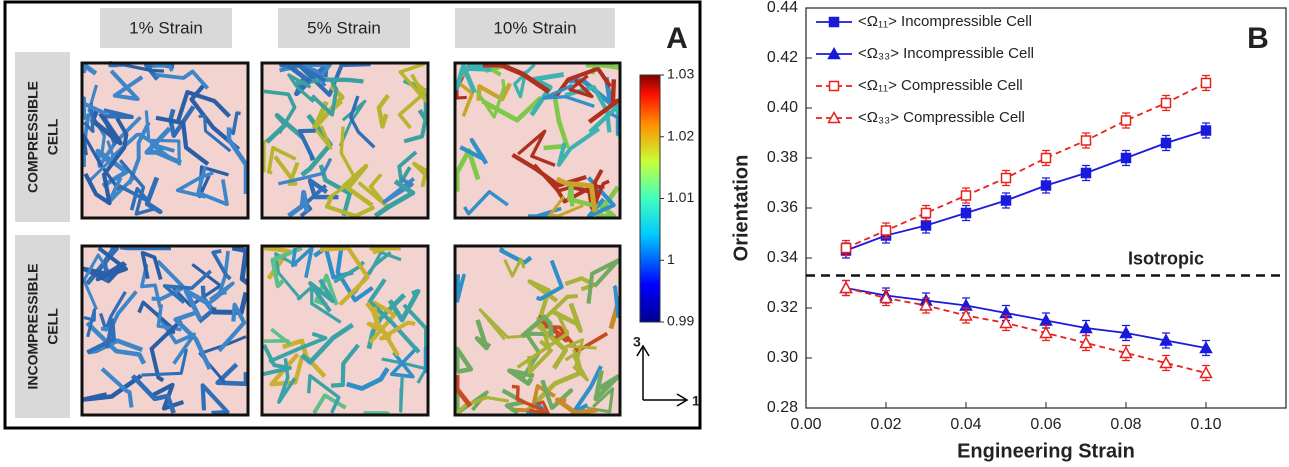 This screenshot has height=467, width=1289. I want to click on row-header: COMPRESSIBLE, so click(33, 137).